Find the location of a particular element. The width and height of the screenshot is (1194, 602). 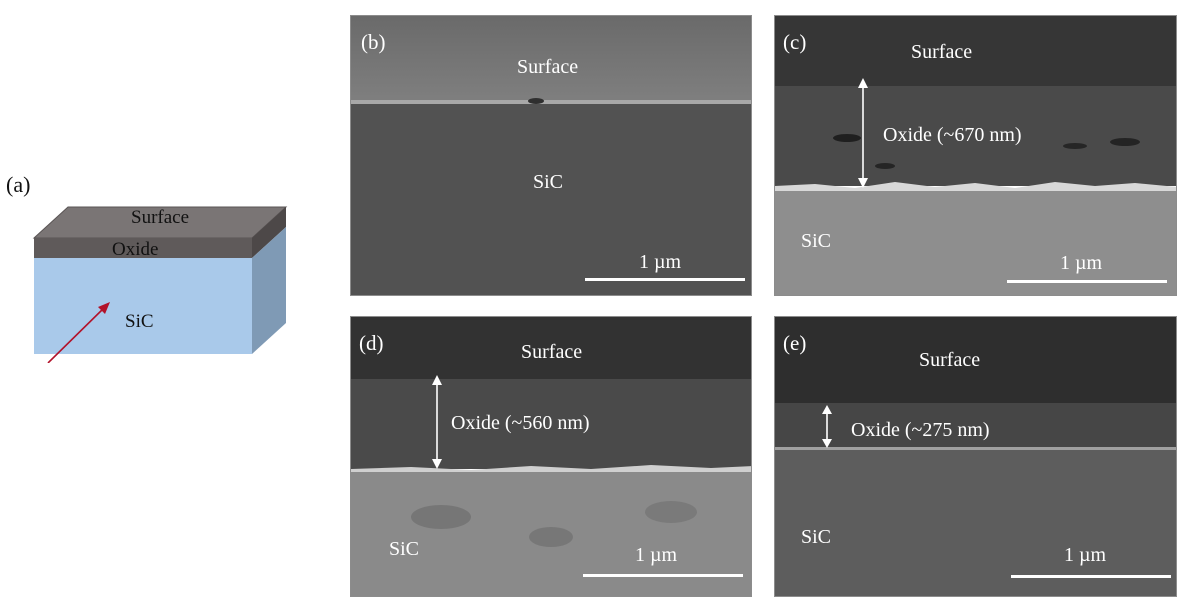

panel-b-scale-bar is located at coordinates (665, 279).